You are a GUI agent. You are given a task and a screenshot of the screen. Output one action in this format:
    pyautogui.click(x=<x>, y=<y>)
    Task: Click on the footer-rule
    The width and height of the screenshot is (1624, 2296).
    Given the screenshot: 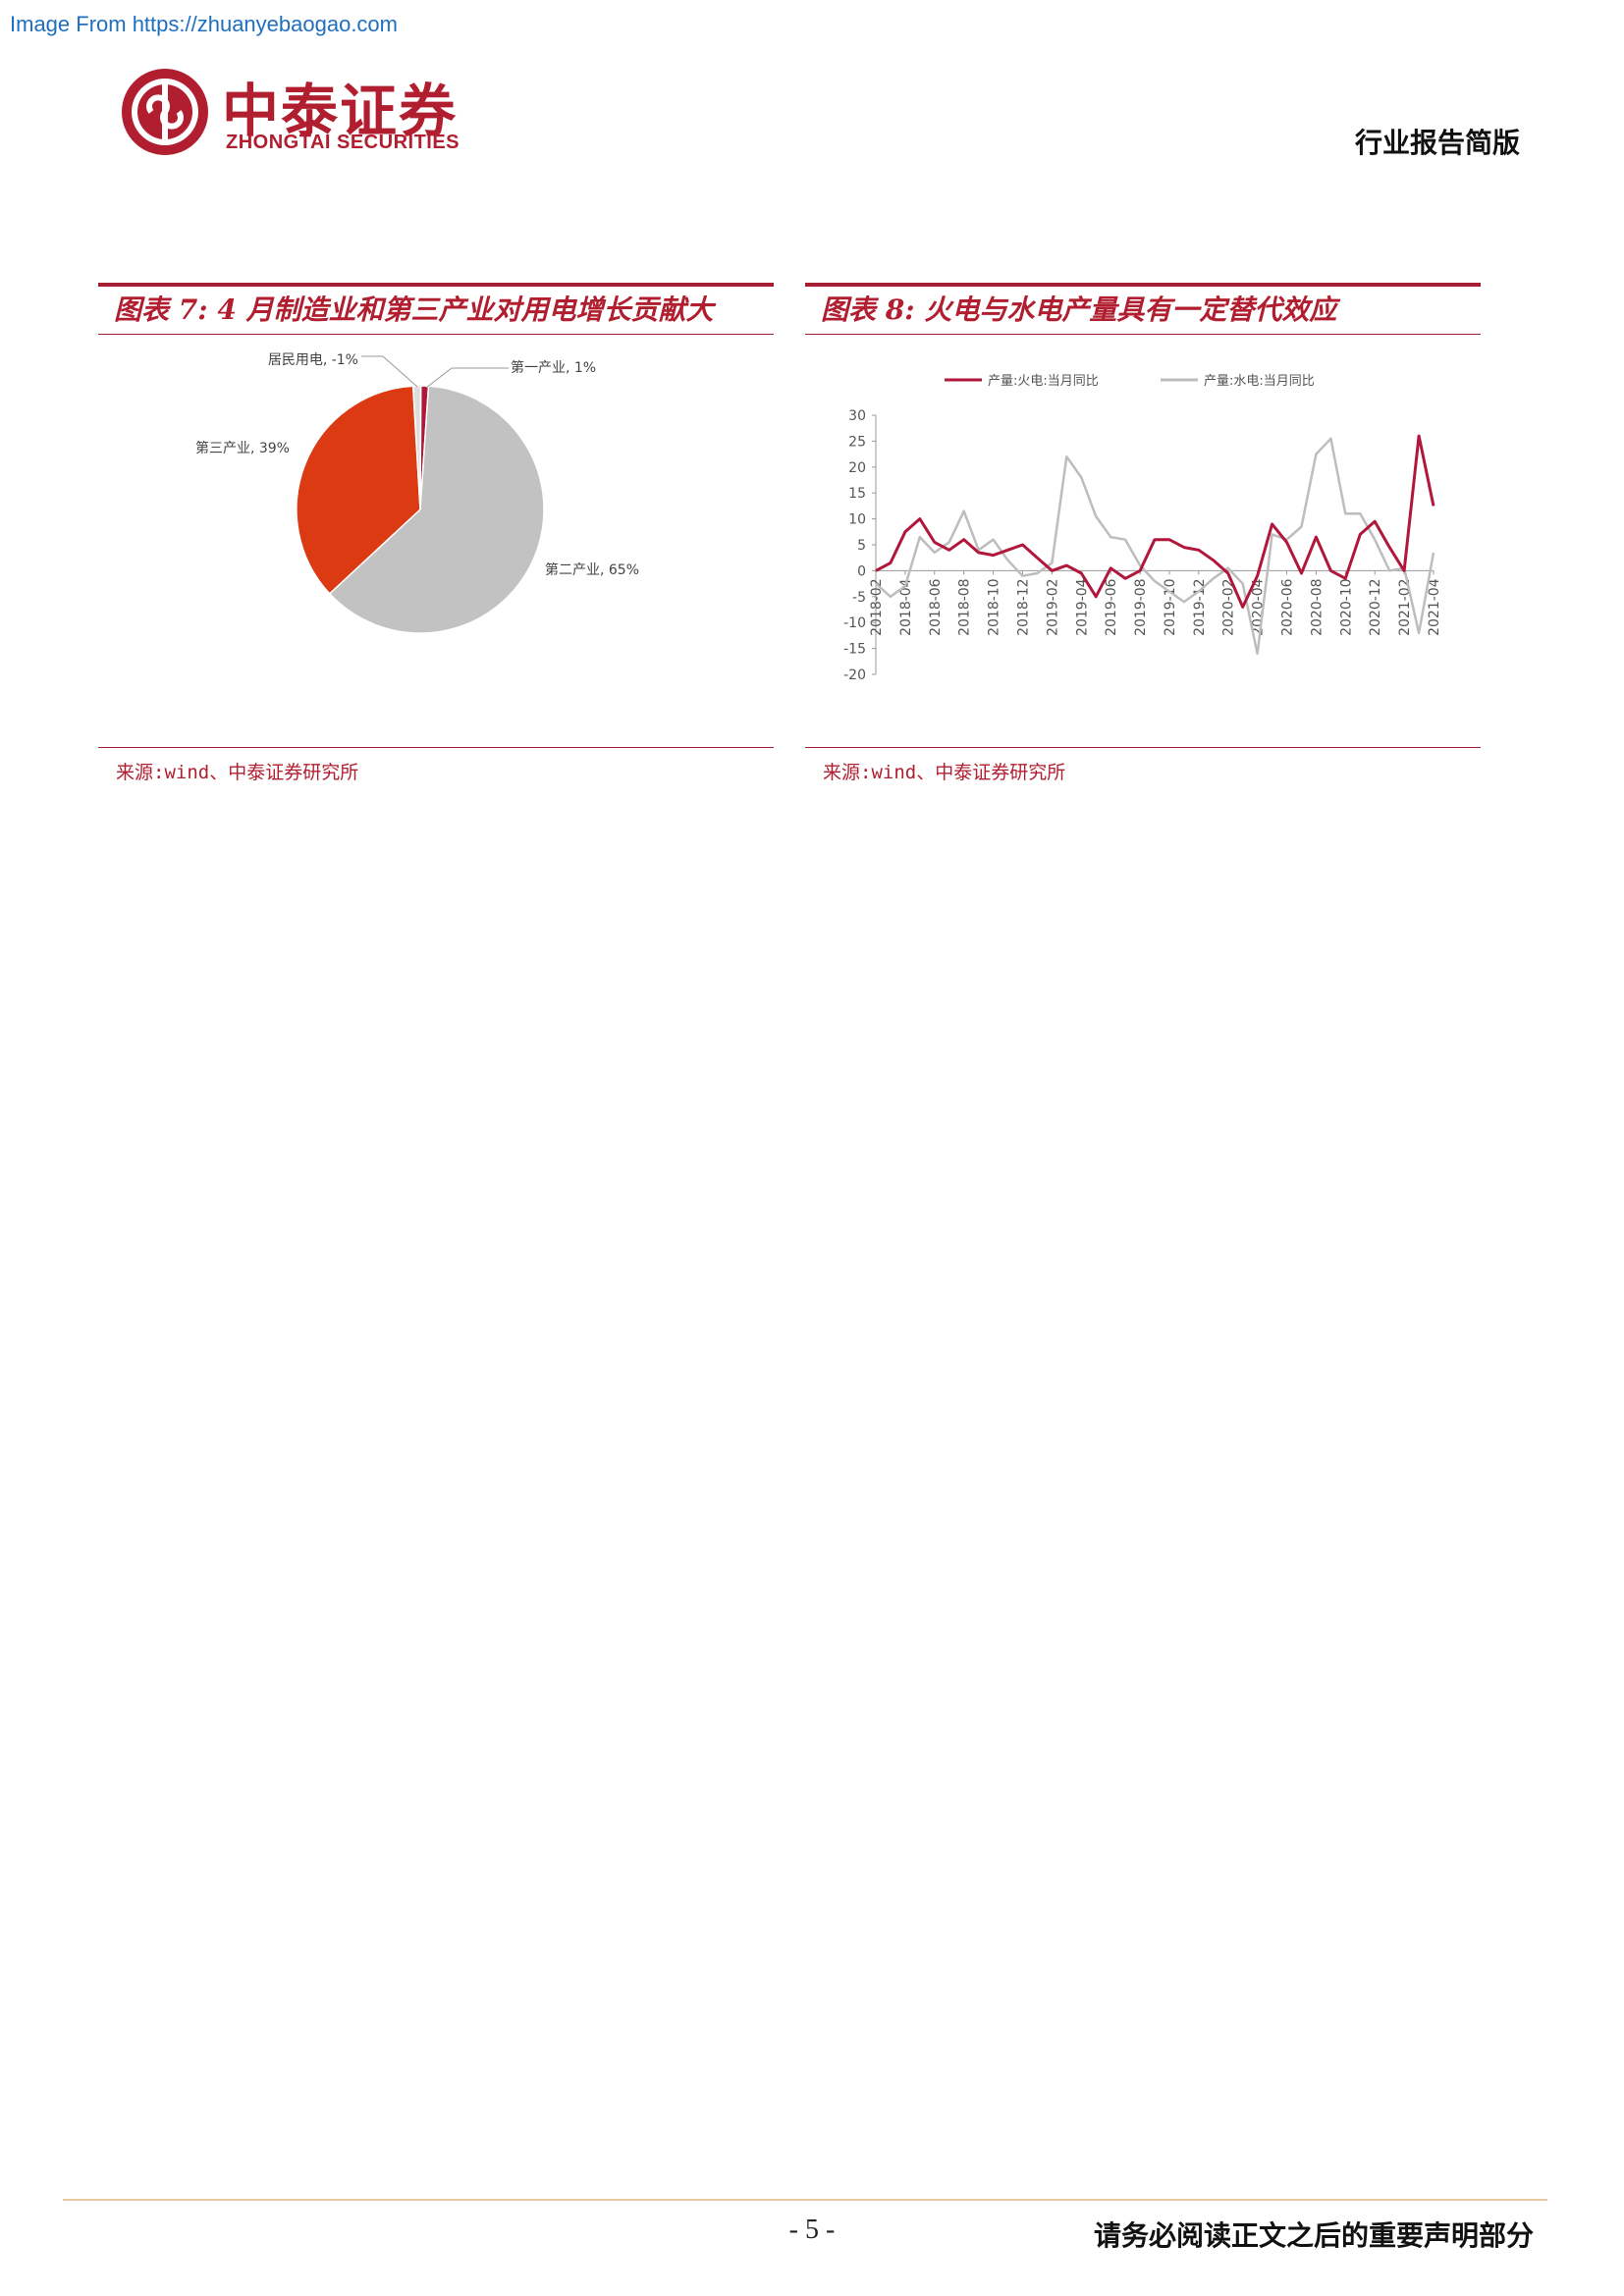 What is the action you would take?
    pyautogui.click(x=805, y=2200)
    